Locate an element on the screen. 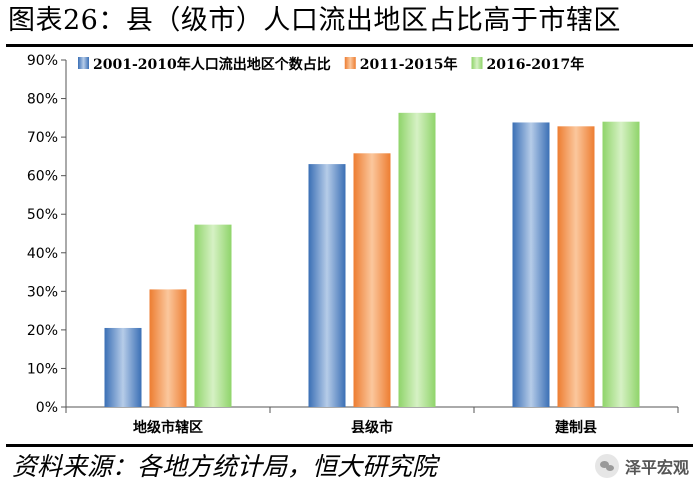 The height and width of the screenshot is (487, 699). wechat-icon is located at coordinates (606, 466).